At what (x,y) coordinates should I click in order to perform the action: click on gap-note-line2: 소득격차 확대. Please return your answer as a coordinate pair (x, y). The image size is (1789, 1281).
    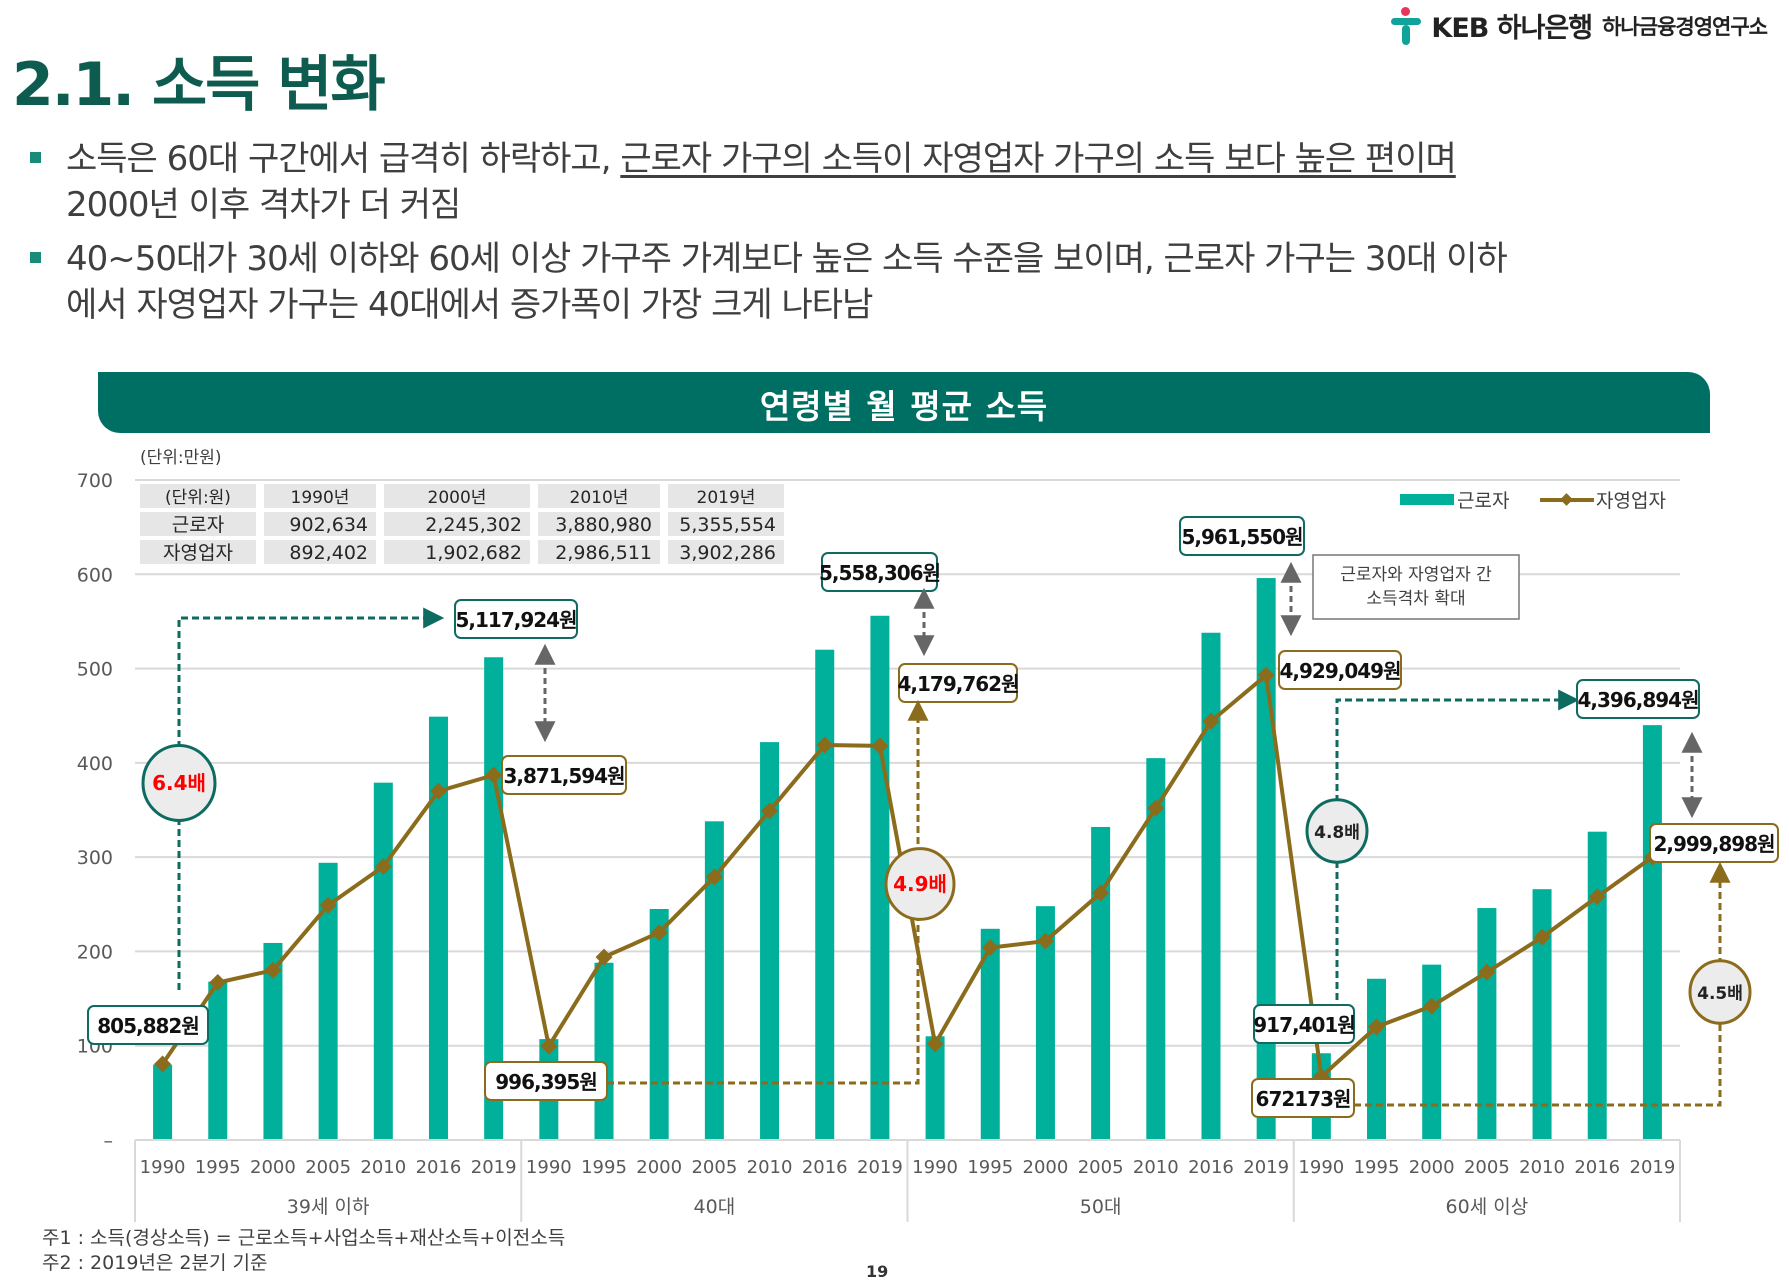
    Looking at the image, I should click on (1415, 599).